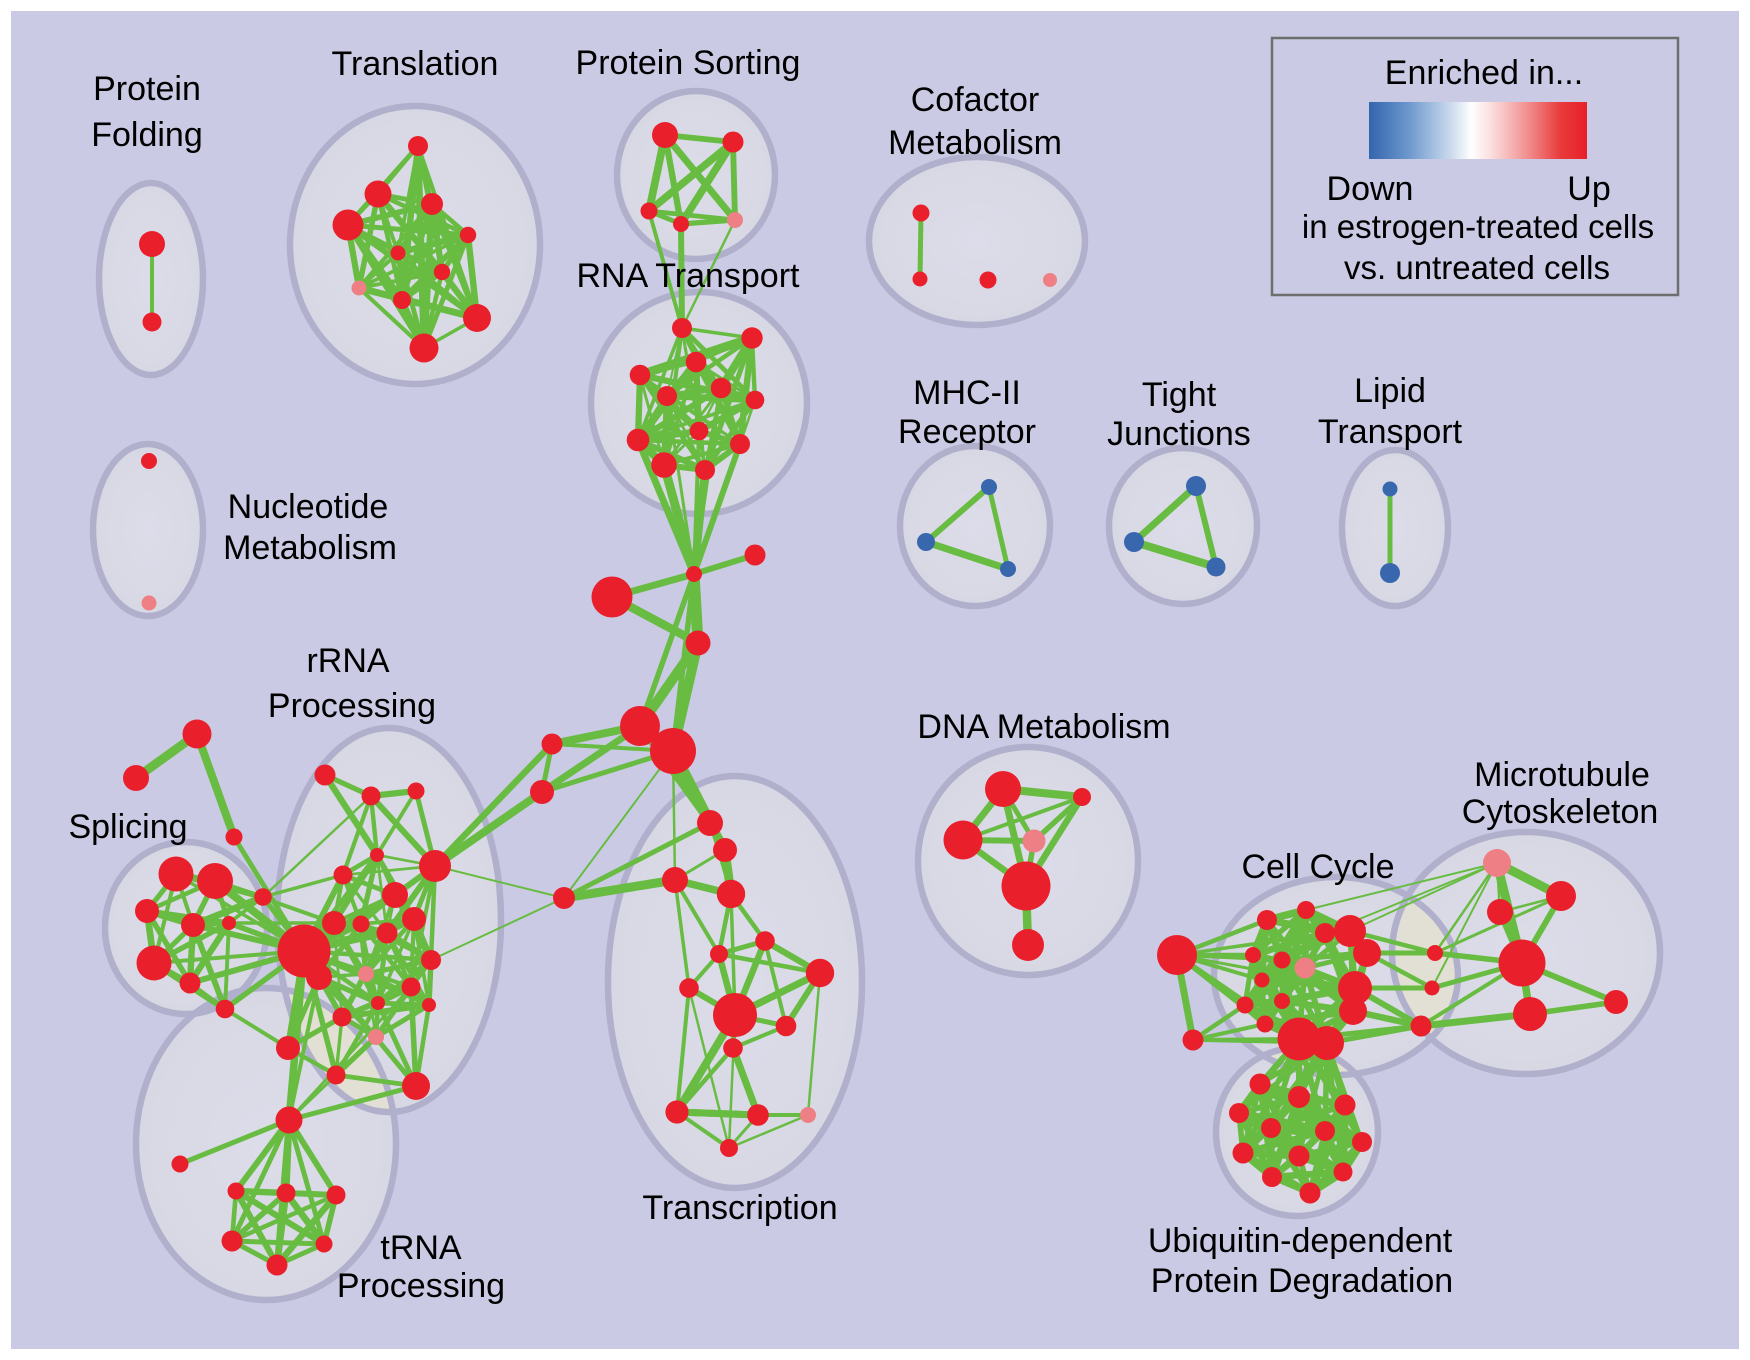  I want to click on svg-text: Down, so click(1370, 189).